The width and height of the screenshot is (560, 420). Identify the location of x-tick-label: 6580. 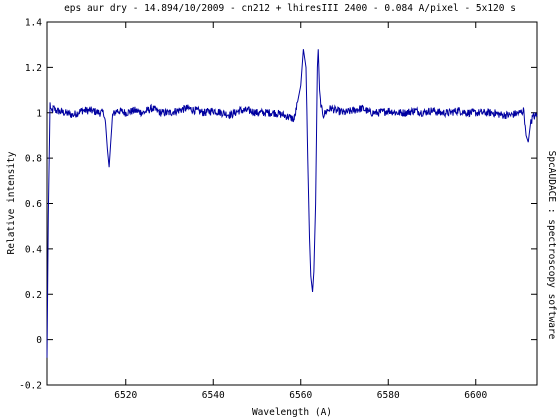
(388, 395).